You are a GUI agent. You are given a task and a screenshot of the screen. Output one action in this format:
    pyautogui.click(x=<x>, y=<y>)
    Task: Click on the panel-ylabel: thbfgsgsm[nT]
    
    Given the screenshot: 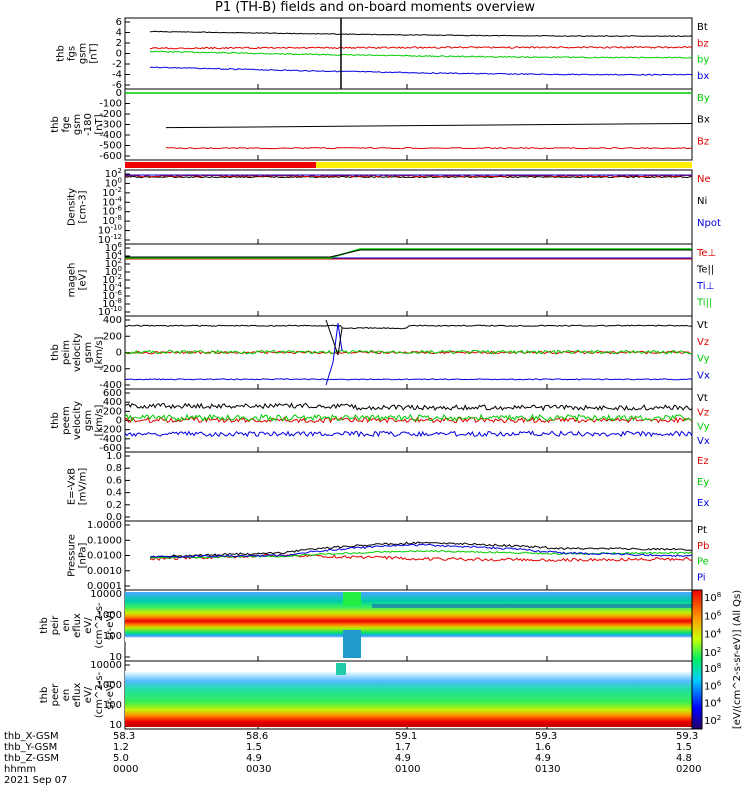 What is the action you would take?
    pyautogui.click(x=78, y=53)
    